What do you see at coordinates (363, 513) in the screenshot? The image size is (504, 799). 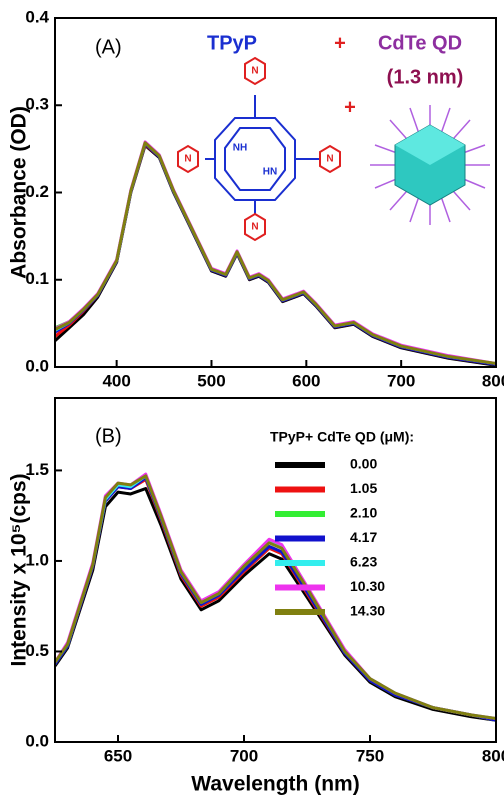 I see `legend-label: 2.10` at bounding box center [363, 513].